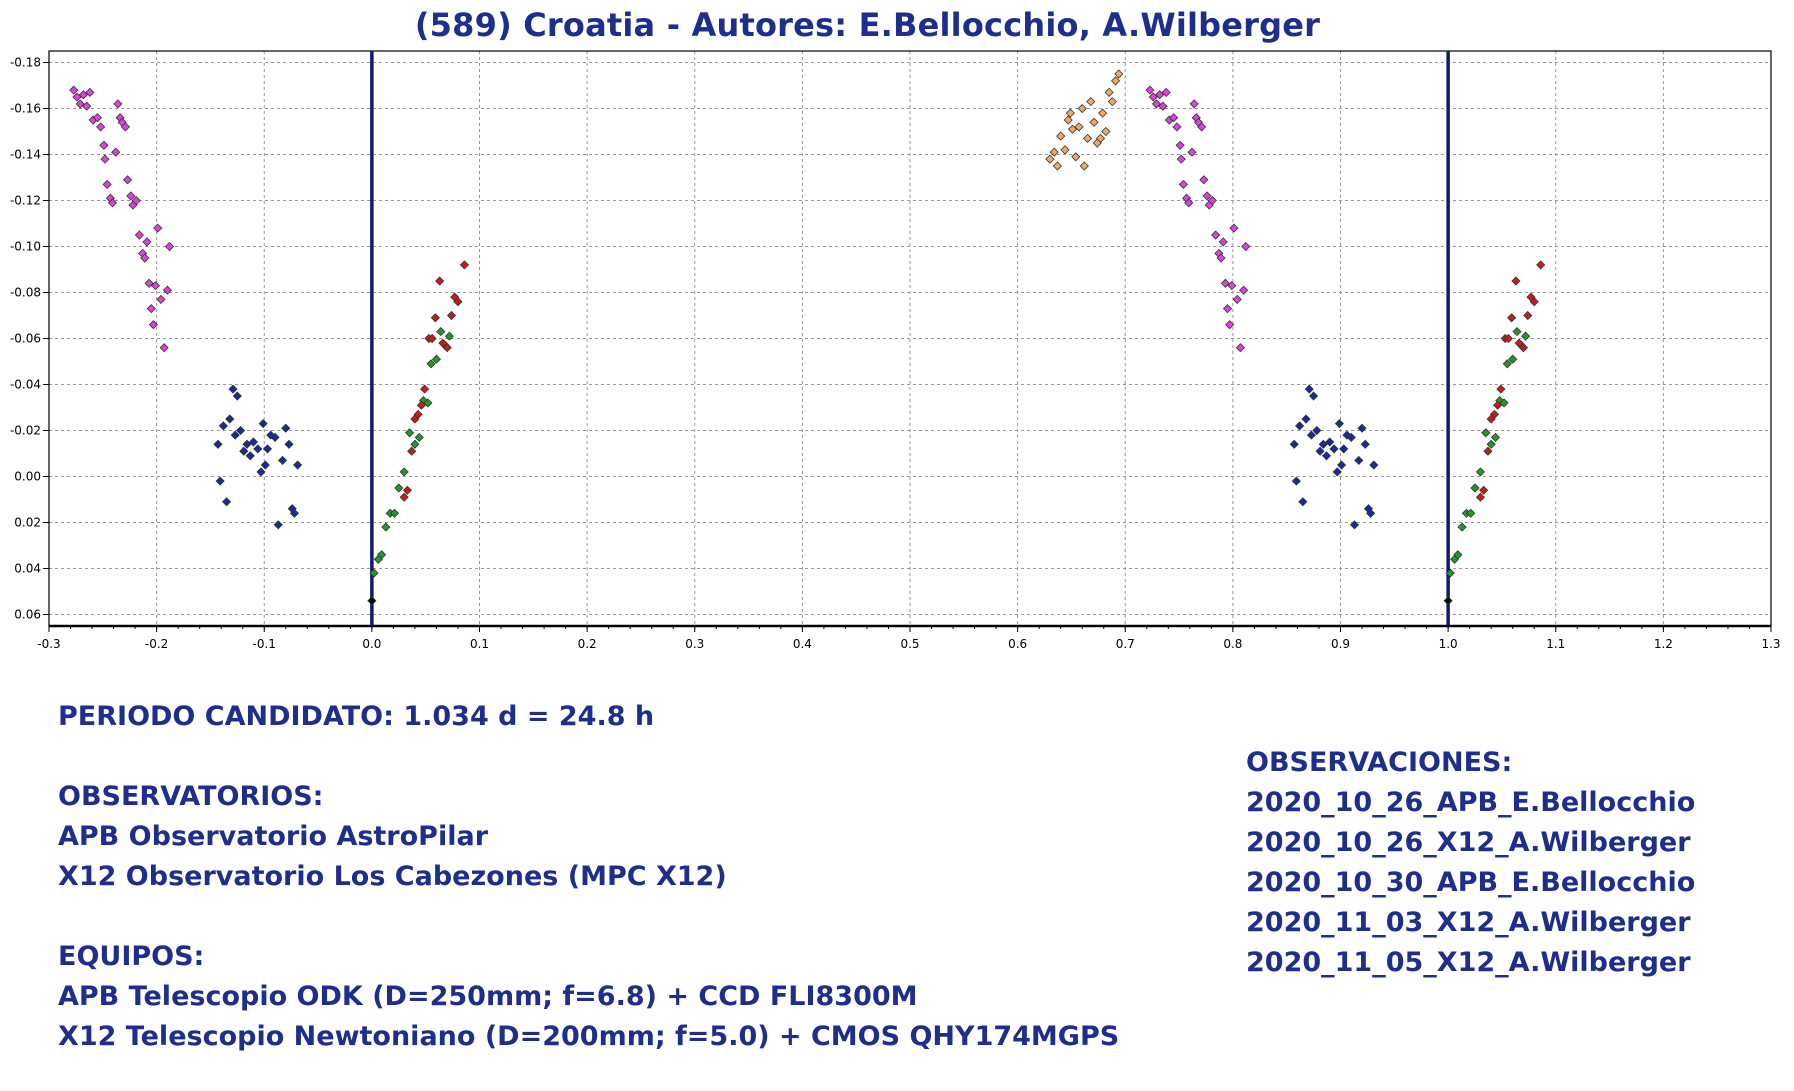 The height and width of the screenshot is (1091, 1794). I want to click on y-tick-label: -0.12, so click(25, 201).